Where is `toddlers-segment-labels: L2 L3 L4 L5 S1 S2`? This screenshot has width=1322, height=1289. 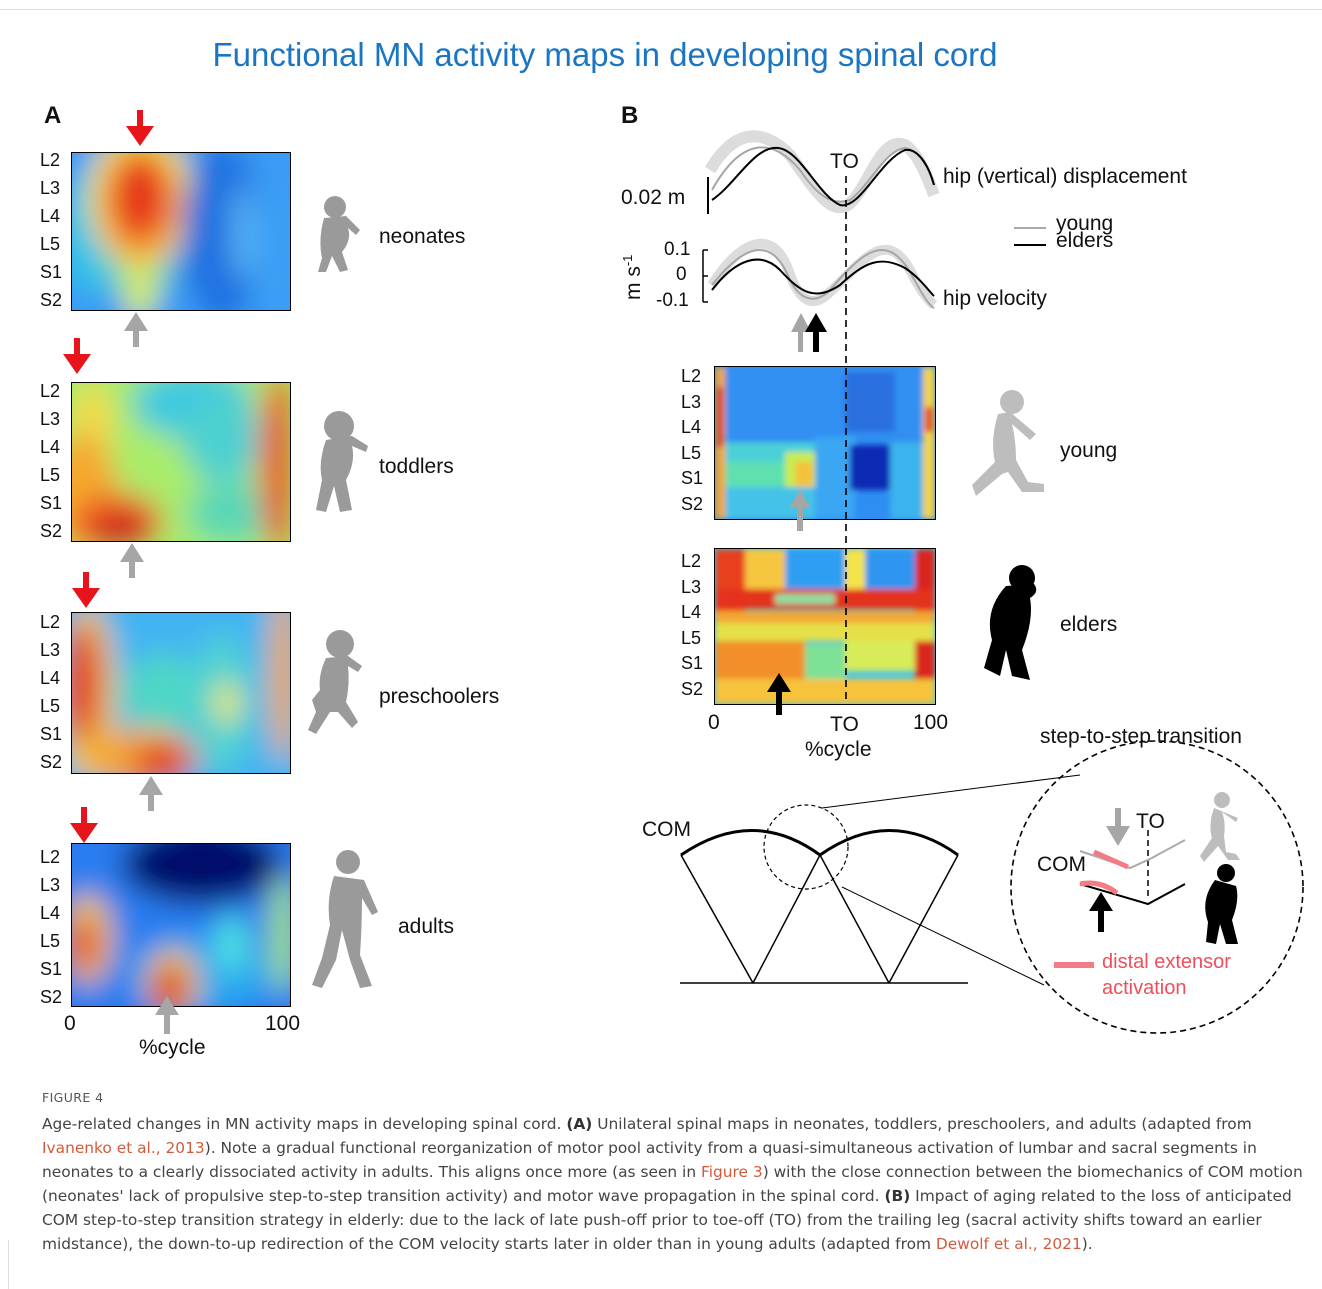
toddlers-segment-labels: L2 L3 L4 L5 S1 S2 is located at coordinates (51, 461).